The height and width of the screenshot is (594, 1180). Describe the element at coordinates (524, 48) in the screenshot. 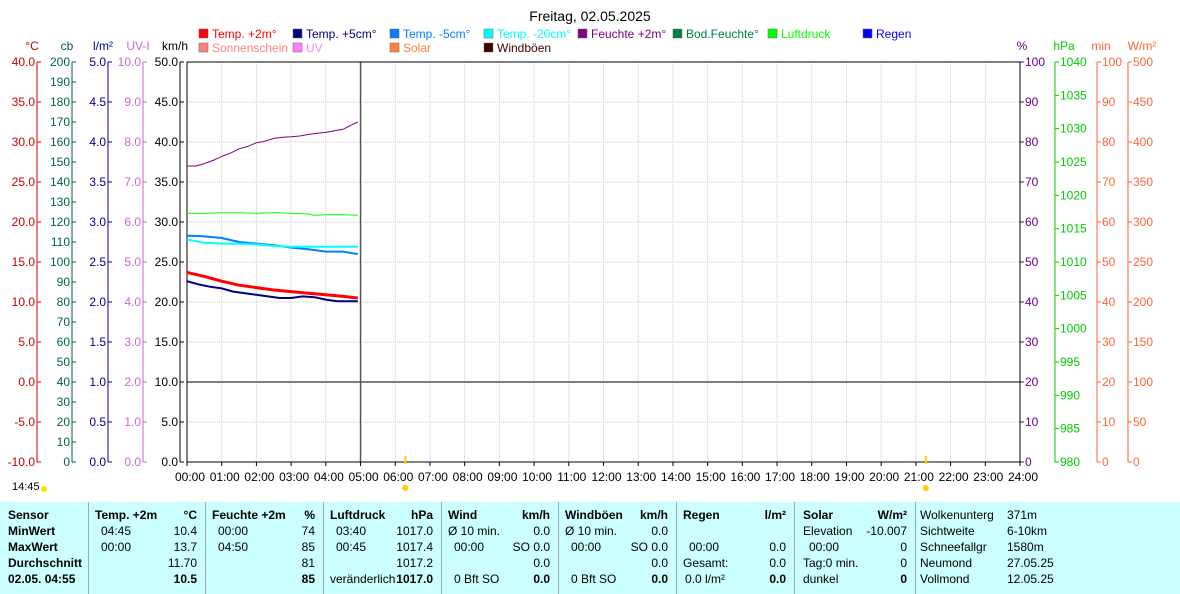

I see `legend-label-windb-en: Windböen` at that location.